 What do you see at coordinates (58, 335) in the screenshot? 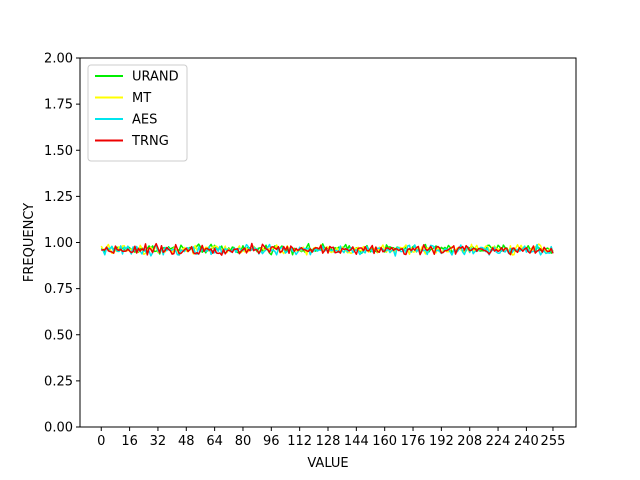
I see `y-tick-label: 0.50` at bounding box center [58, 335].